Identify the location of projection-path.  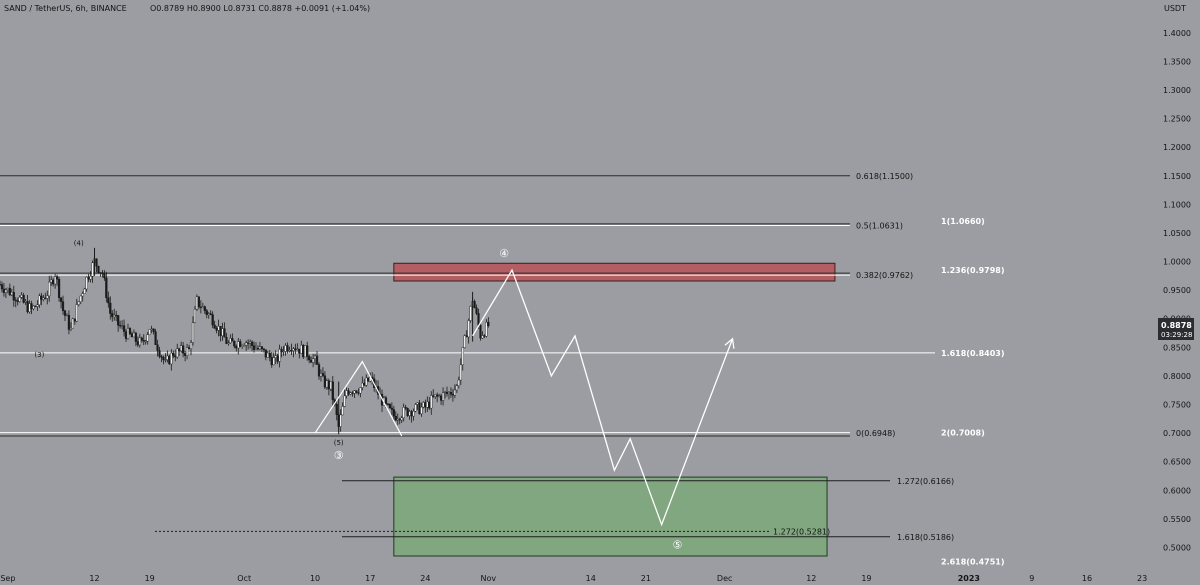
(603, 397).